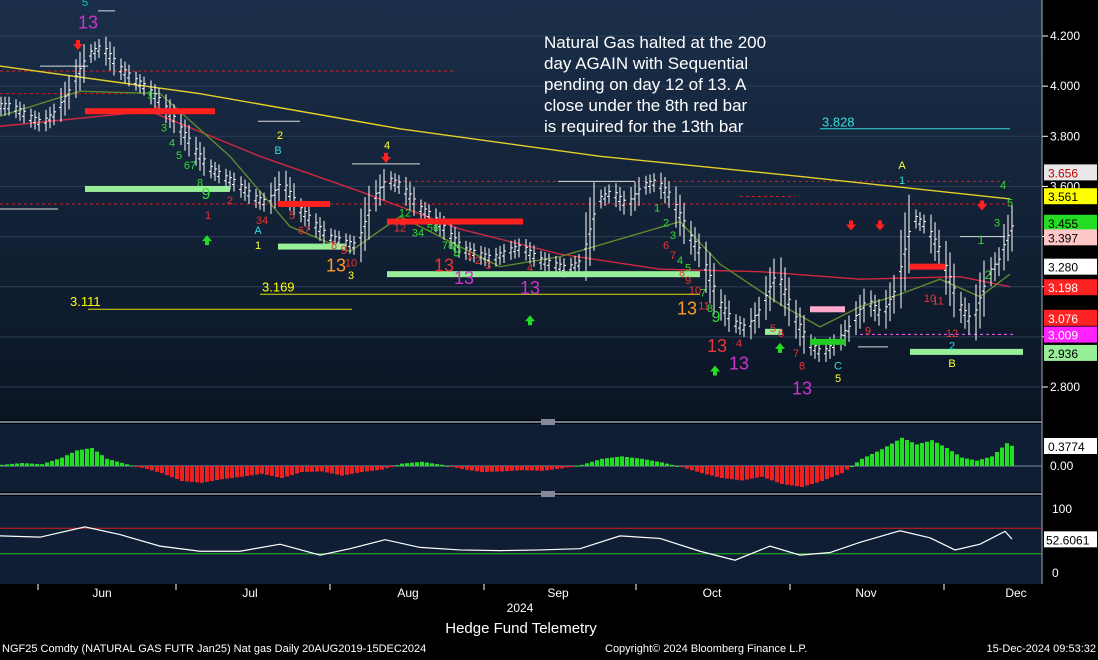 This screenshot has height=660, width=1098. What do you see at coordinates (655, 42) in the screenshot?
I see `annotation-line: Natural Gas halted at the 200` at bounding box center [655, 42].